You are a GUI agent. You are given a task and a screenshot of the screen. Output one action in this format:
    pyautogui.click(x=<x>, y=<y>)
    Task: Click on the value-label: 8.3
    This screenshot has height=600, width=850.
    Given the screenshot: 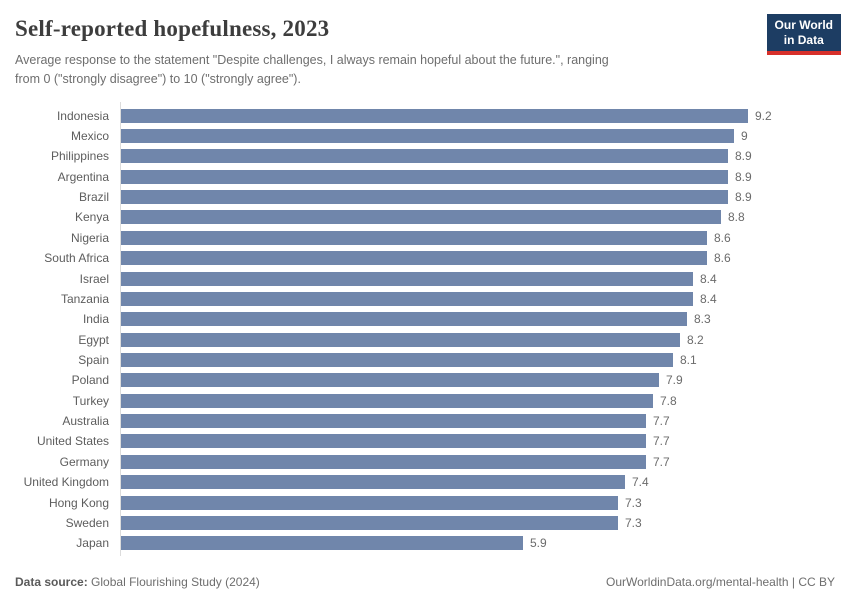 What is the action you would take?
    pyautogui.click(x=702, y=319)
    